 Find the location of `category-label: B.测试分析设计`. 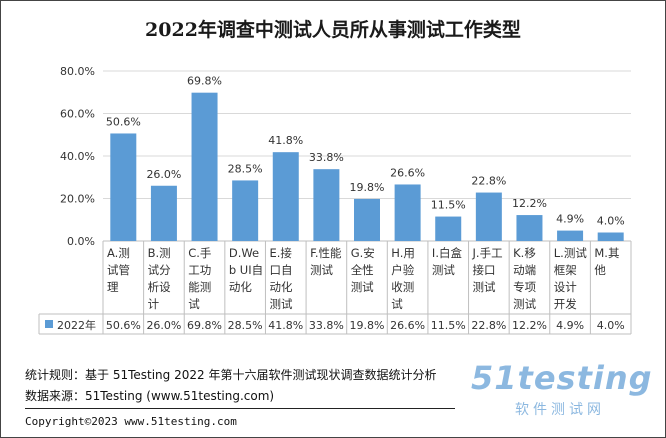

category-label: B.测试分析设计 is located at coordinates (159, 278).